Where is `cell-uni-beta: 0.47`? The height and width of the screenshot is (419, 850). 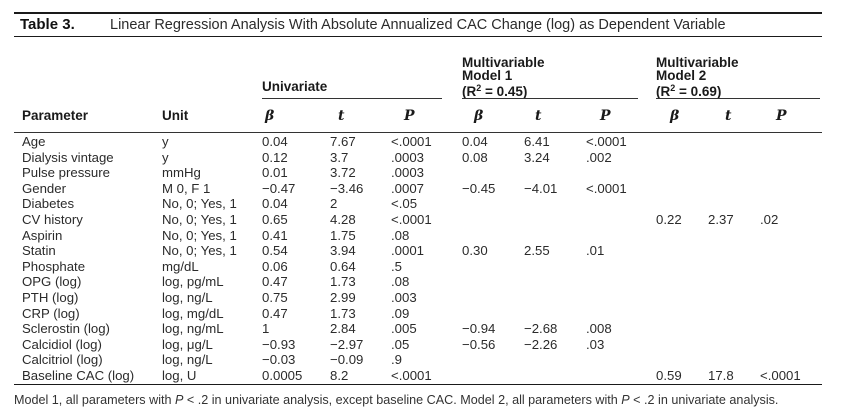 cell-uni-beta: 0.47 is located at coordinates (275, 282).